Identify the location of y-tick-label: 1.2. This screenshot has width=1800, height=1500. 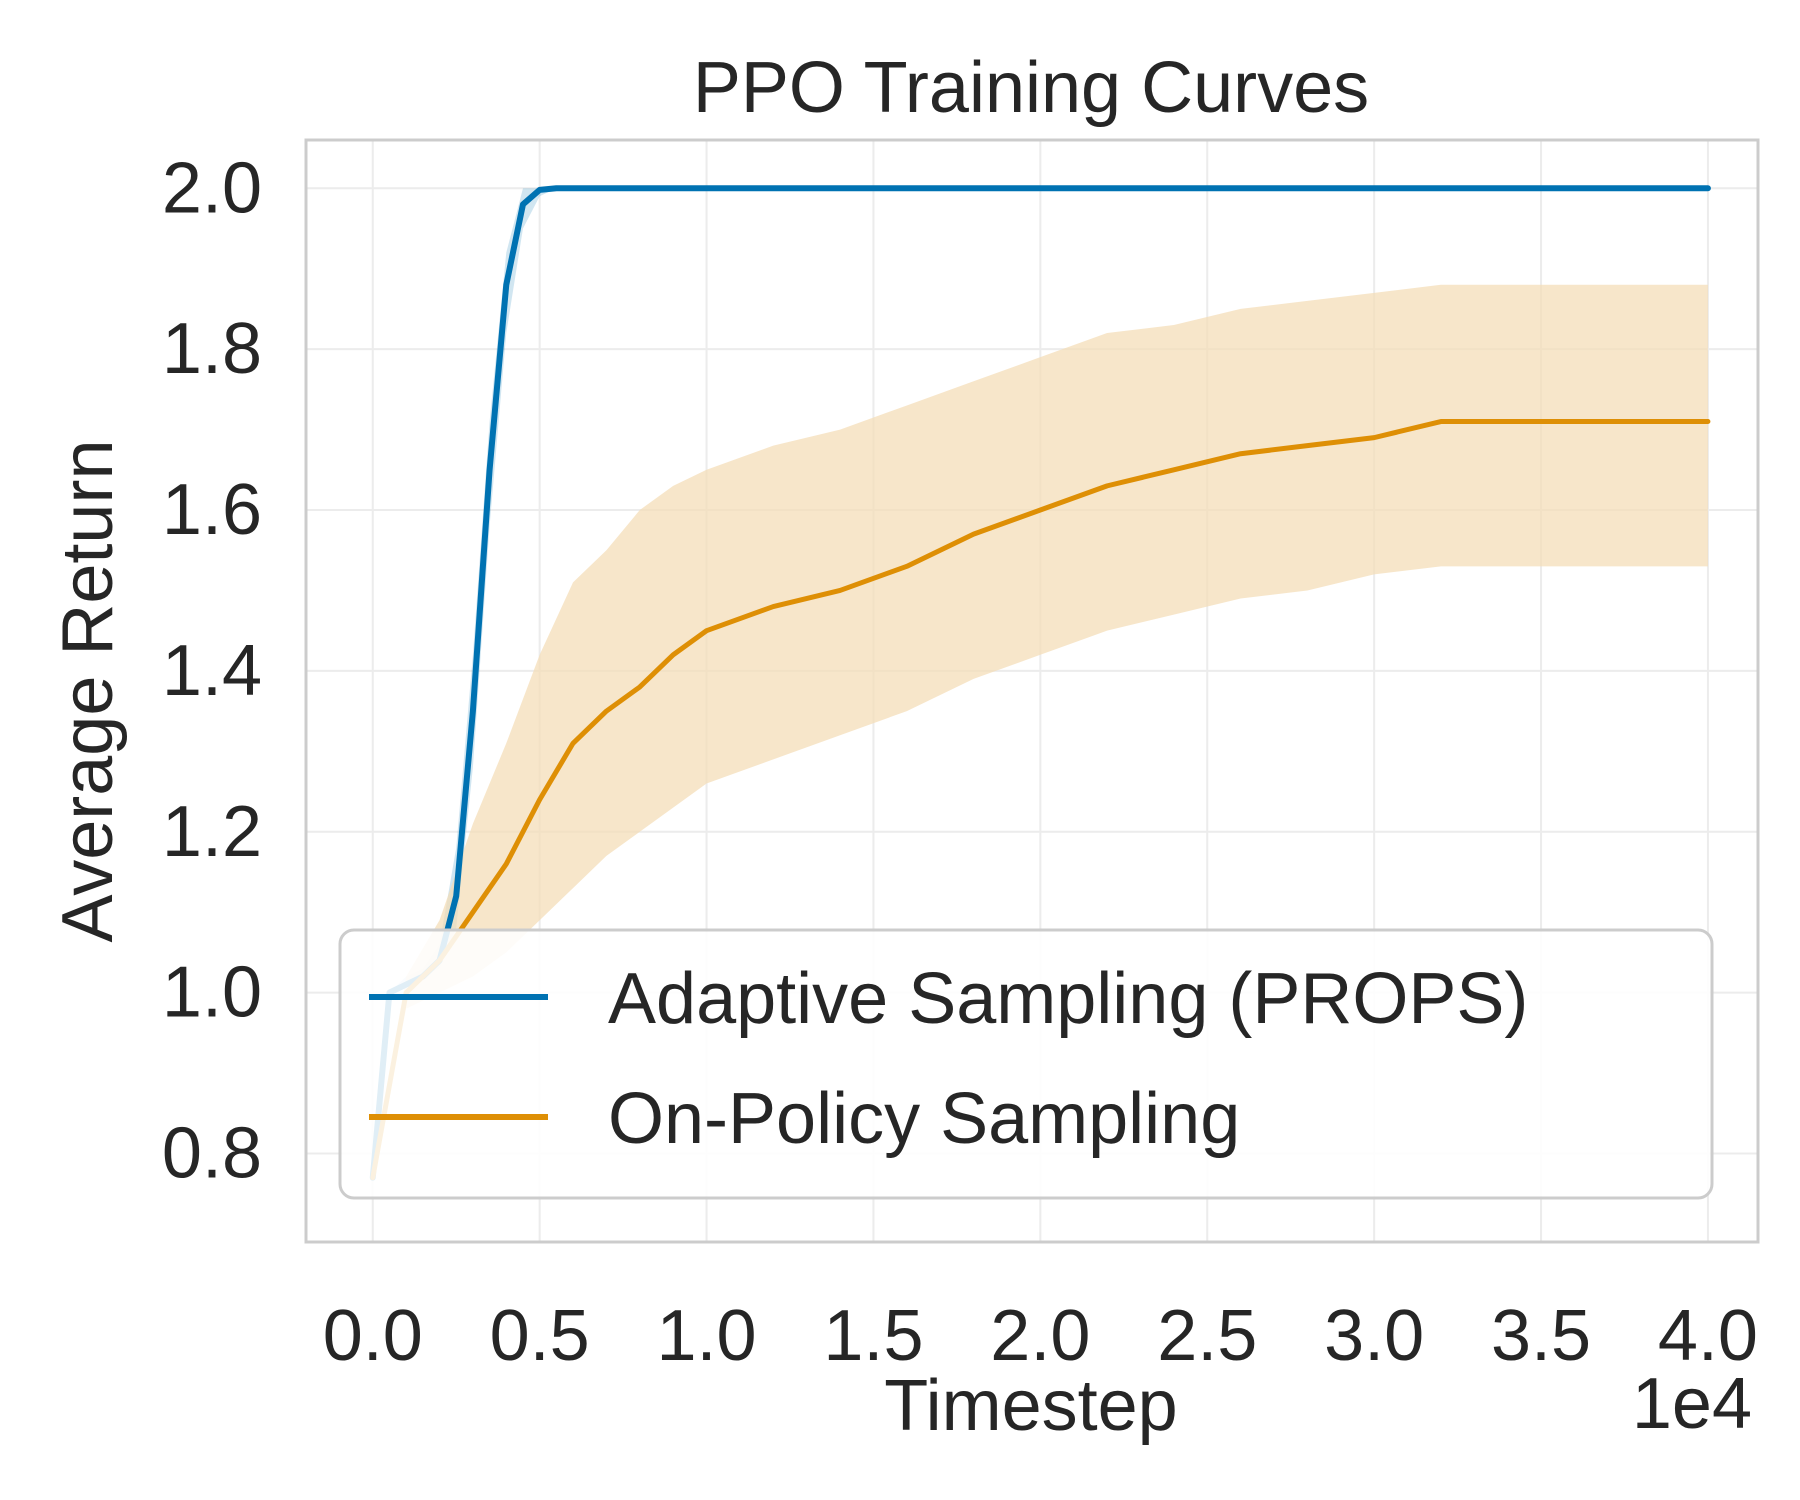
(212, 832).